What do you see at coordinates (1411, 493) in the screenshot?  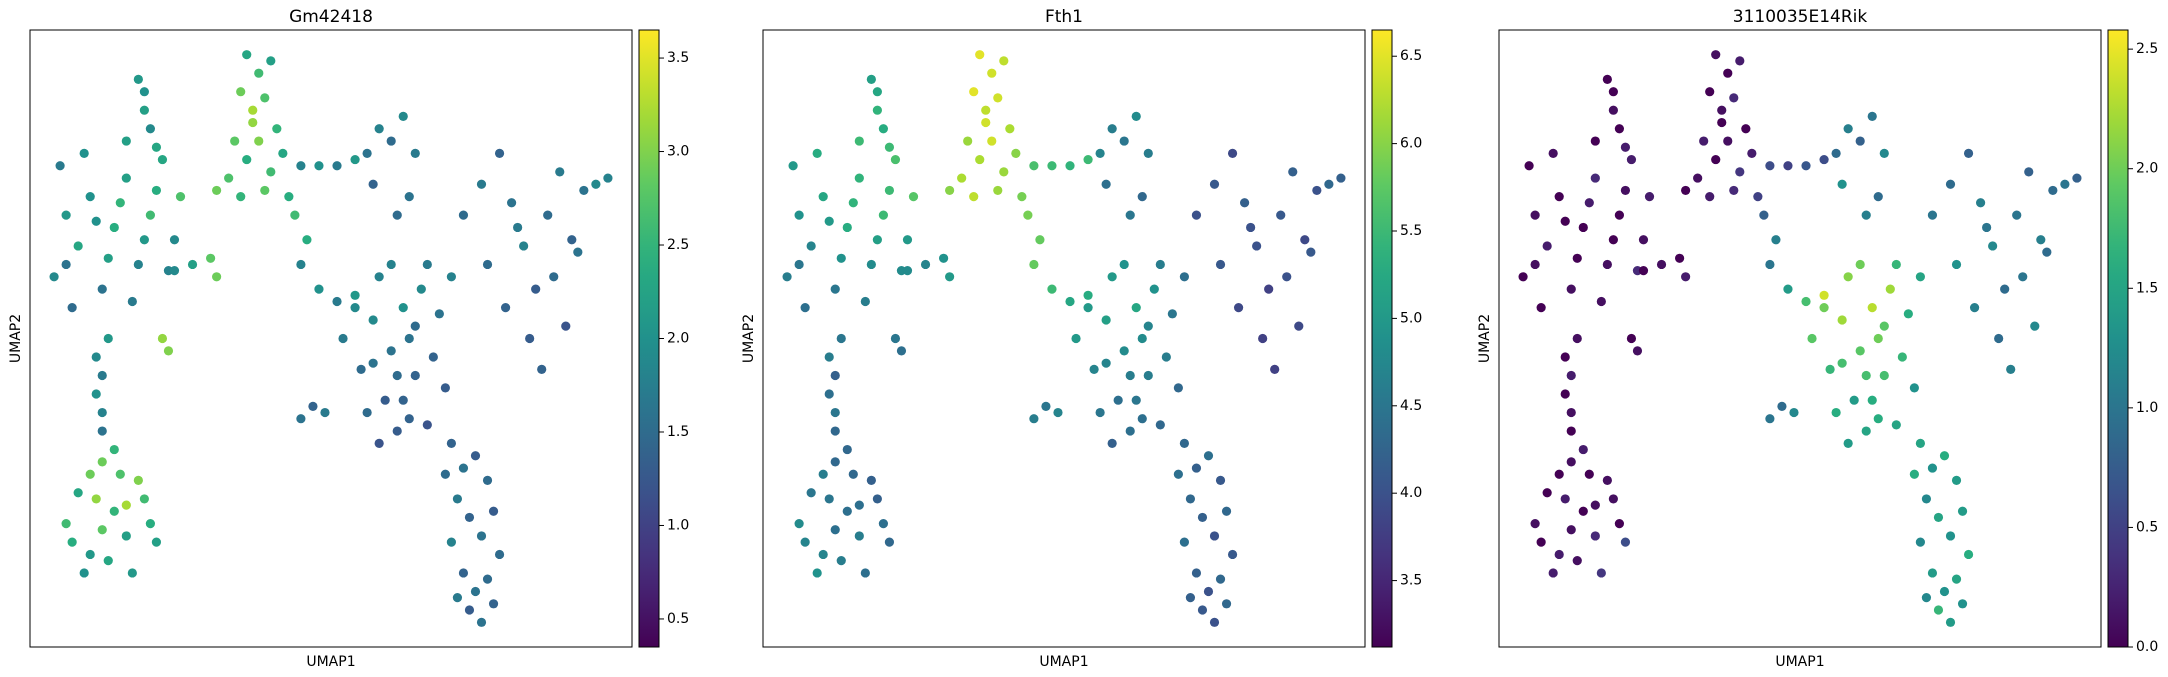 I see `colorbar-tick-label: 4.0` at bounding box center [1411, 493].